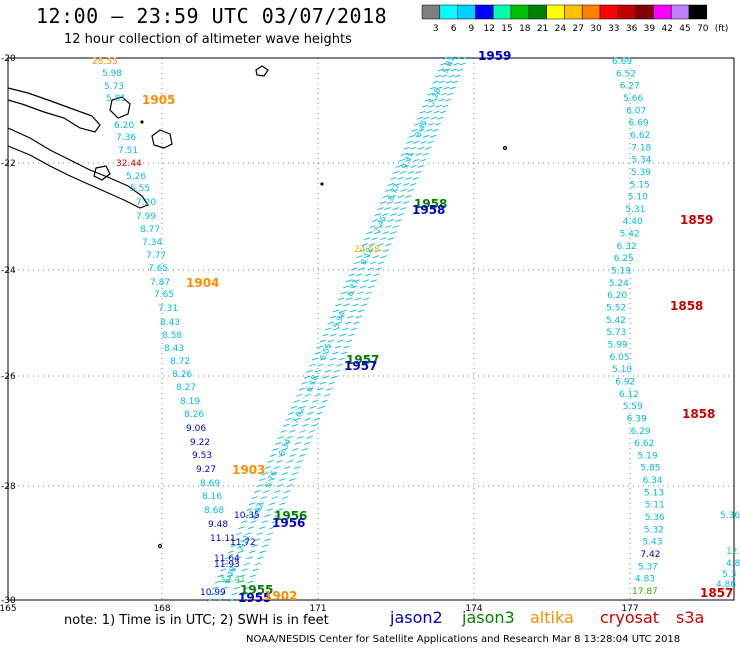 The width and height of the screenshot is (740, 650). What do you see at coordinates (716, 593) in the screenshot?
I see `pass-time-label: 1857` at bounding box center [716, 593].